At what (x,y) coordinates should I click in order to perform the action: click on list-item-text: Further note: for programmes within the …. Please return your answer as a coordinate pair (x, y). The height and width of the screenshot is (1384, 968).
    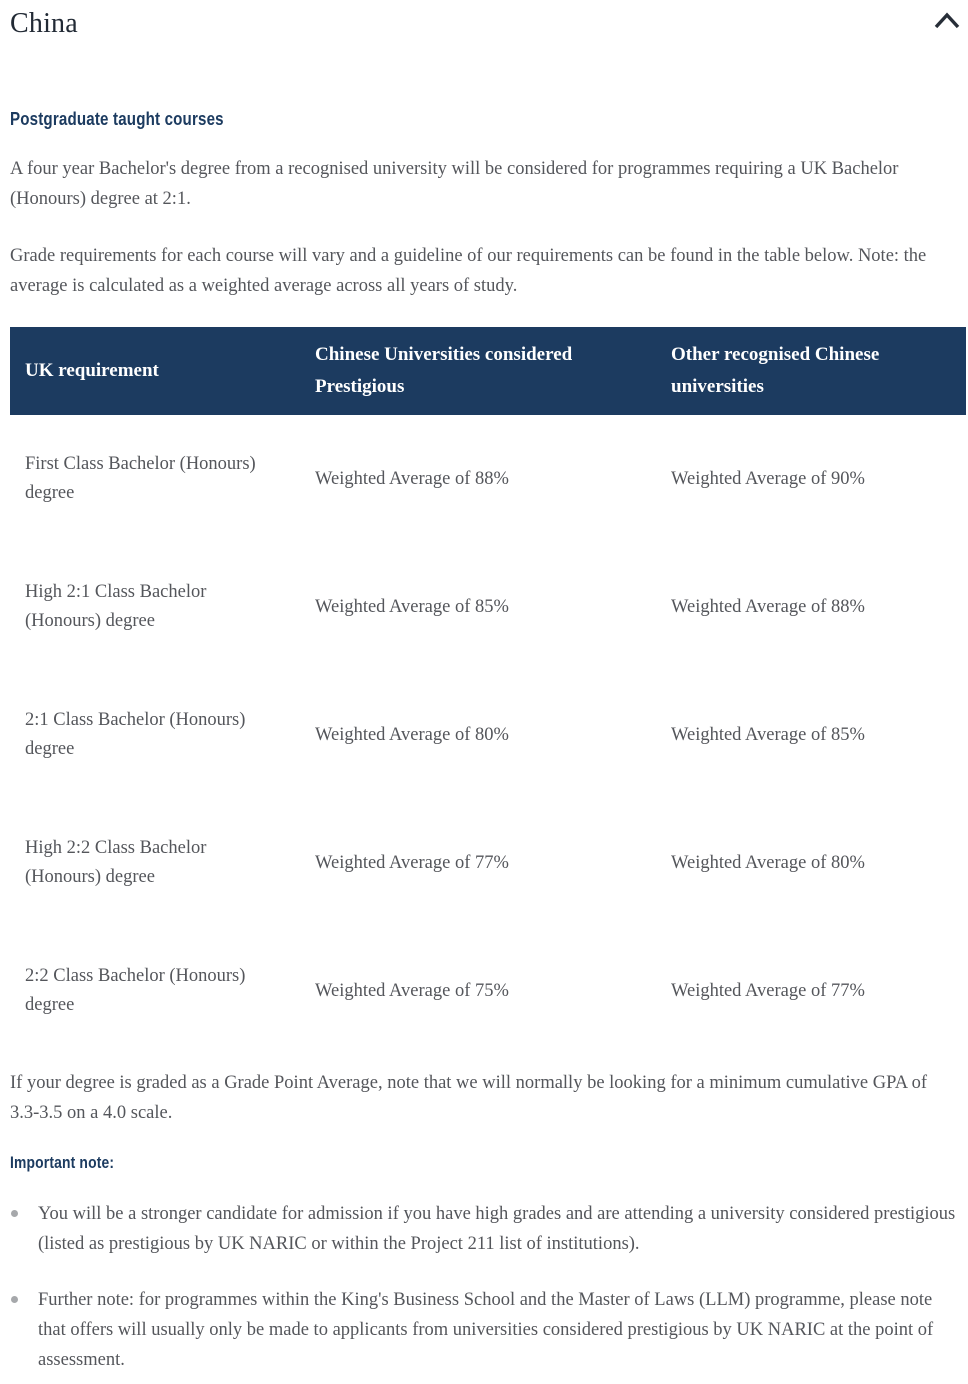
    Looking at the image, I should click on (486, 1330).